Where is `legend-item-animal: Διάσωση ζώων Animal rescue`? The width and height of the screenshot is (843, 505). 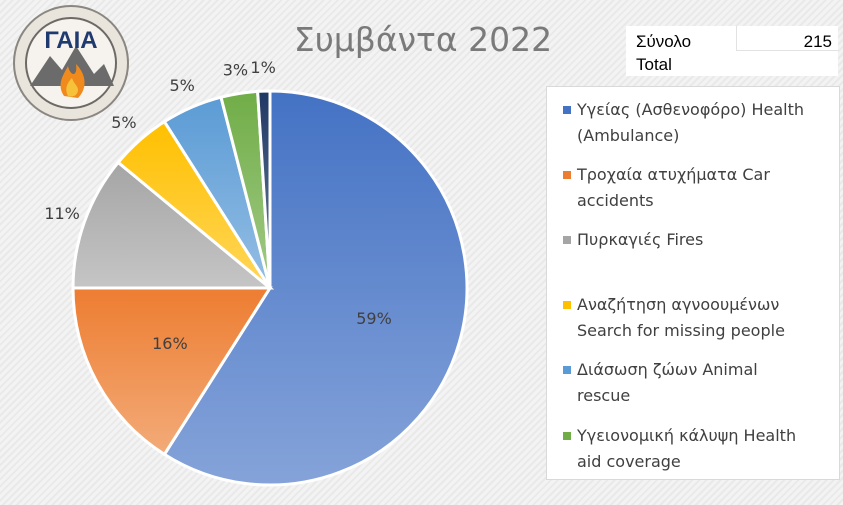
legend-item-animal: Διάσωση ζώων Animal rescue is located at coordinates (698, 383).